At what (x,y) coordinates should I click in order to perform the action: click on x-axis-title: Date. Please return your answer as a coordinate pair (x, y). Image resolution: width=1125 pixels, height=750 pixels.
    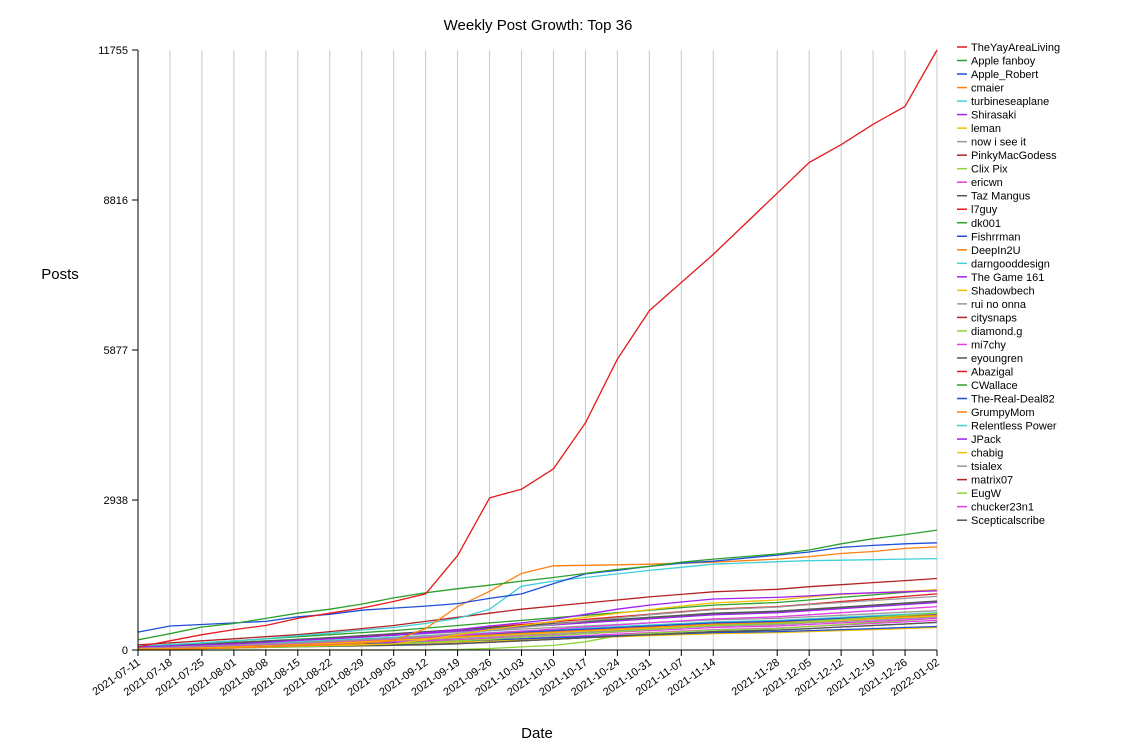
    Looking at the image, I should click on (537, 733).